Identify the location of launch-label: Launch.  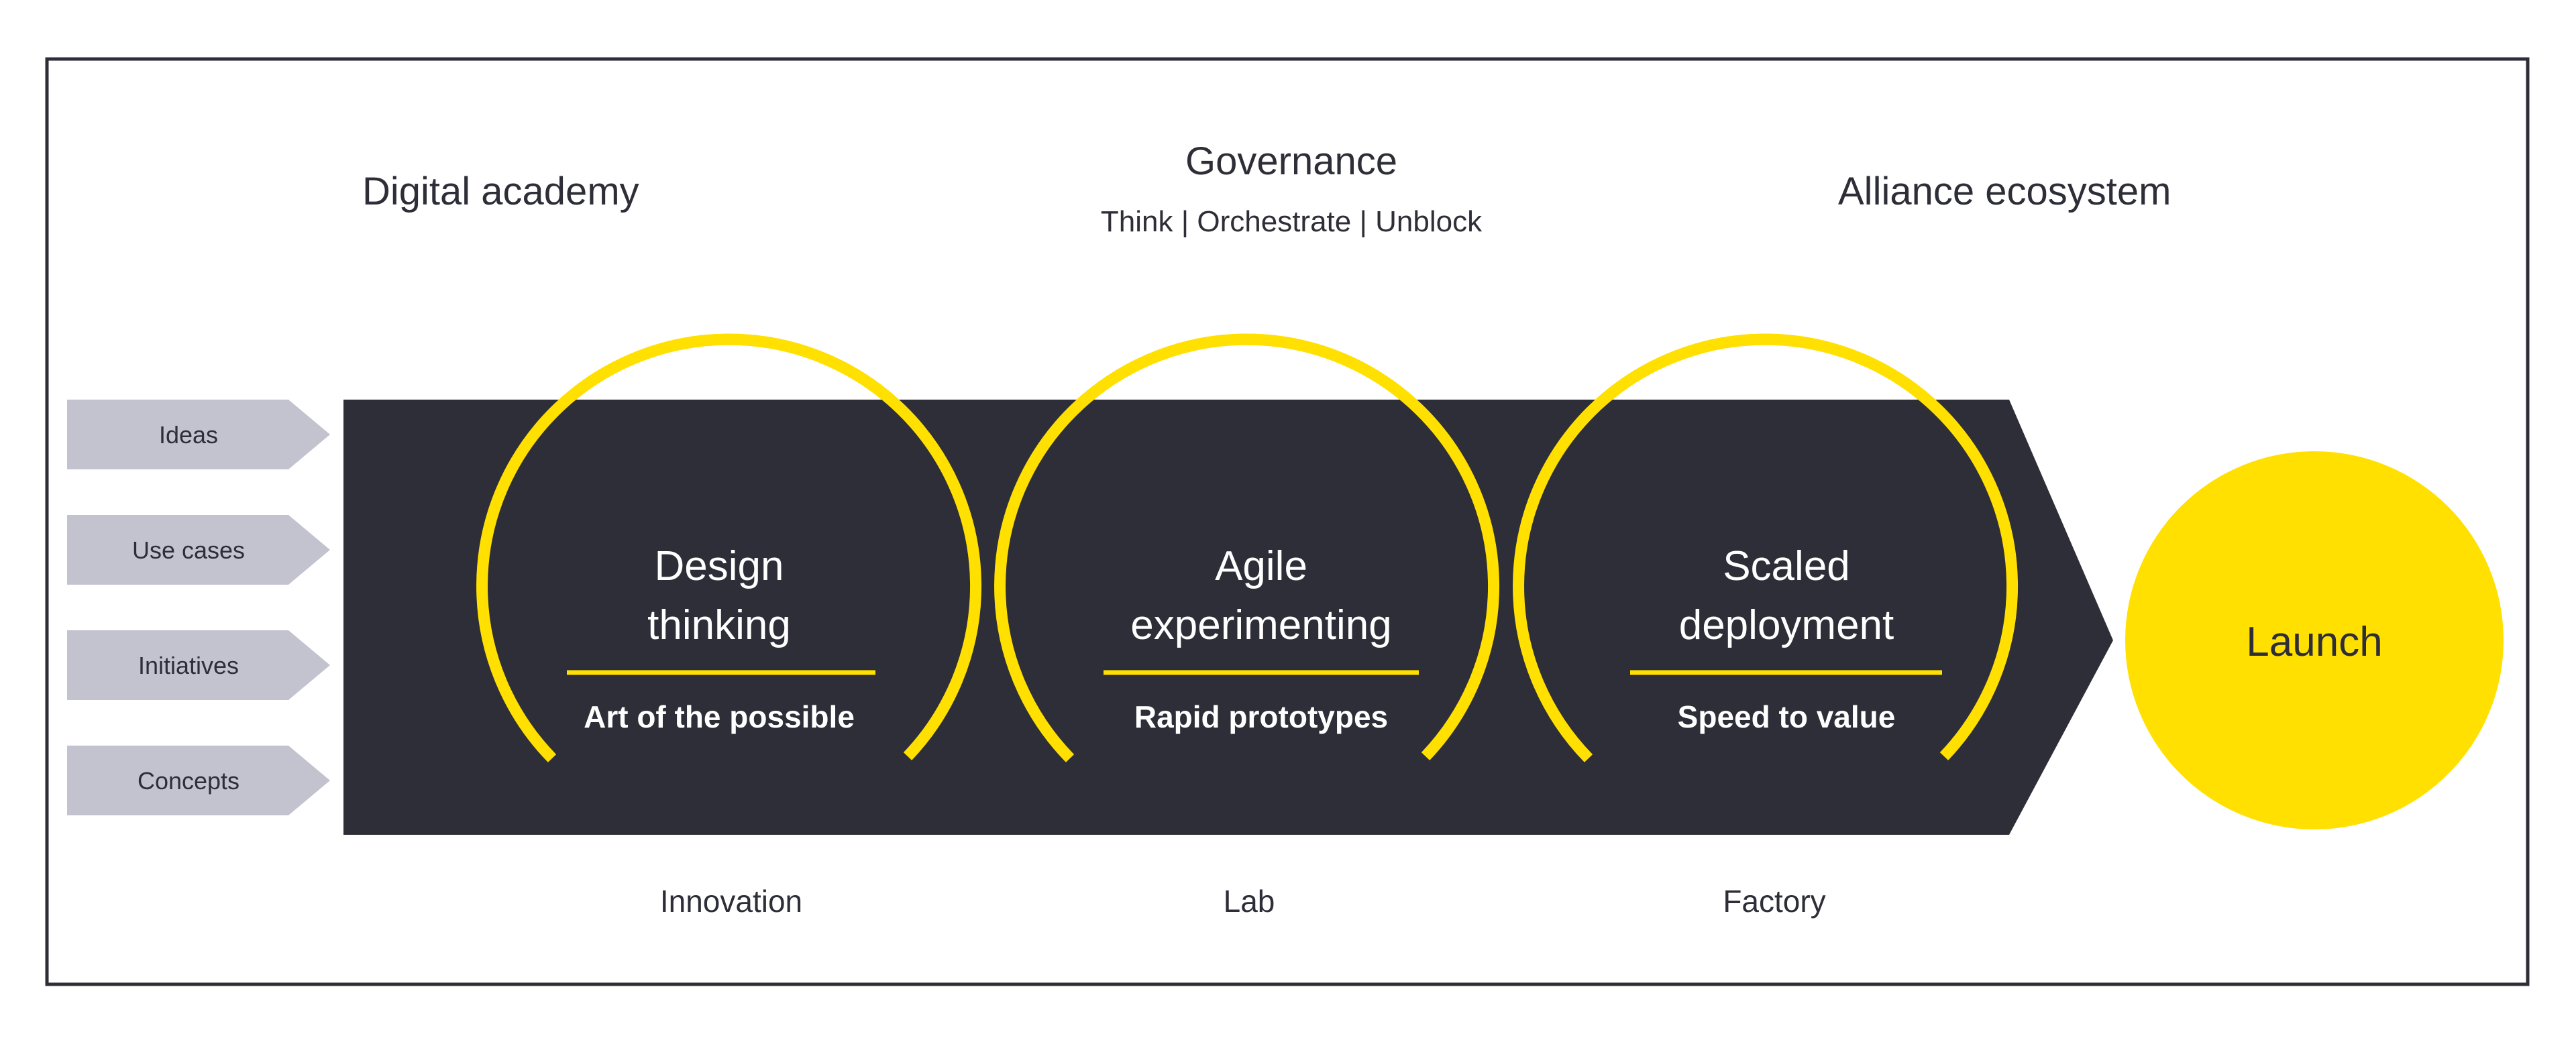
(2314, 642).